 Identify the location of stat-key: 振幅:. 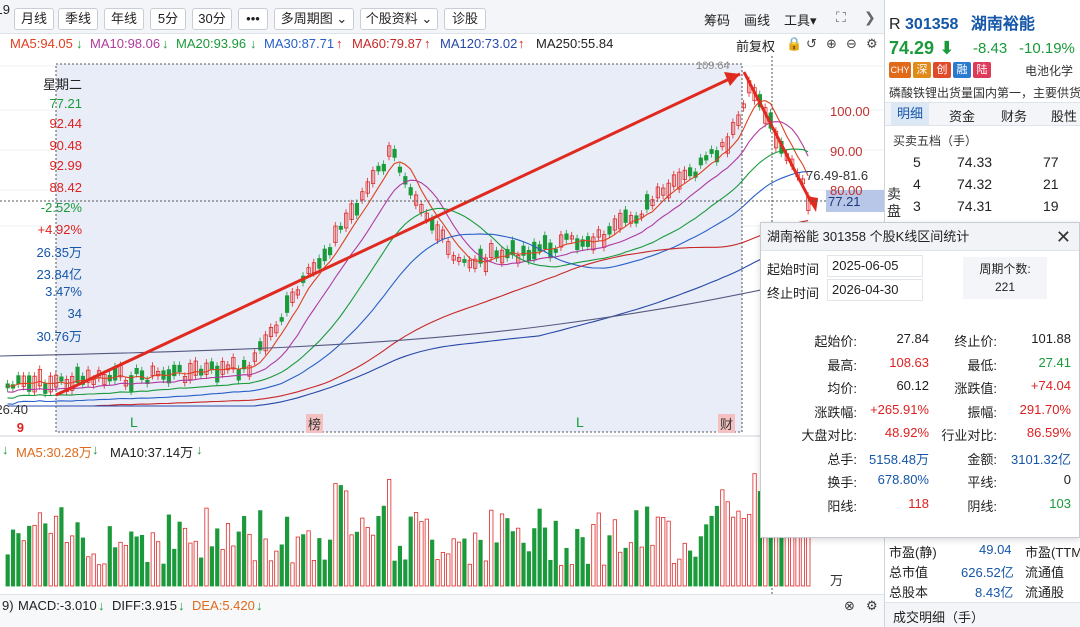
(982, 412).